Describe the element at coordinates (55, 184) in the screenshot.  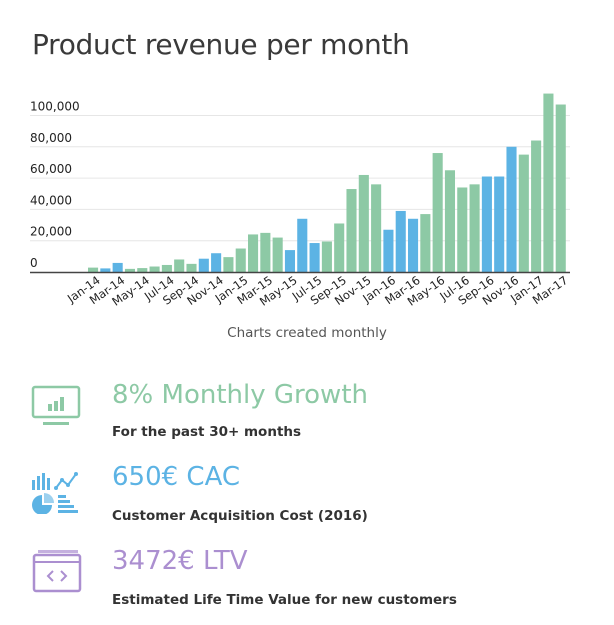
I see `y-axis-ticks: 0 20,000 40,000 60,000 80,000 100,000` at that location.